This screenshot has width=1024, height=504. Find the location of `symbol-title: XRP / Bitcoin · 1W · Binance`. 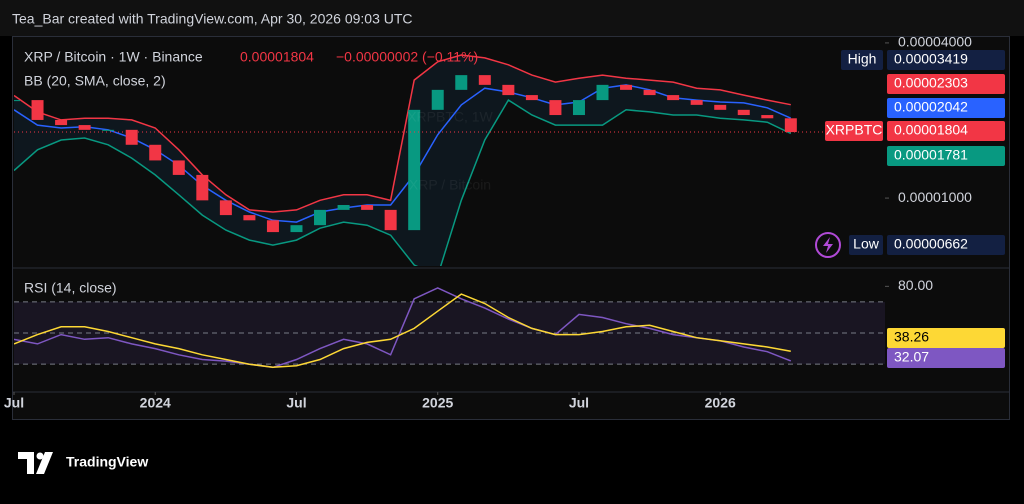

symbol-title: XRP / Bitcoin · 1W · Binance is located at coordinates (113, 57).